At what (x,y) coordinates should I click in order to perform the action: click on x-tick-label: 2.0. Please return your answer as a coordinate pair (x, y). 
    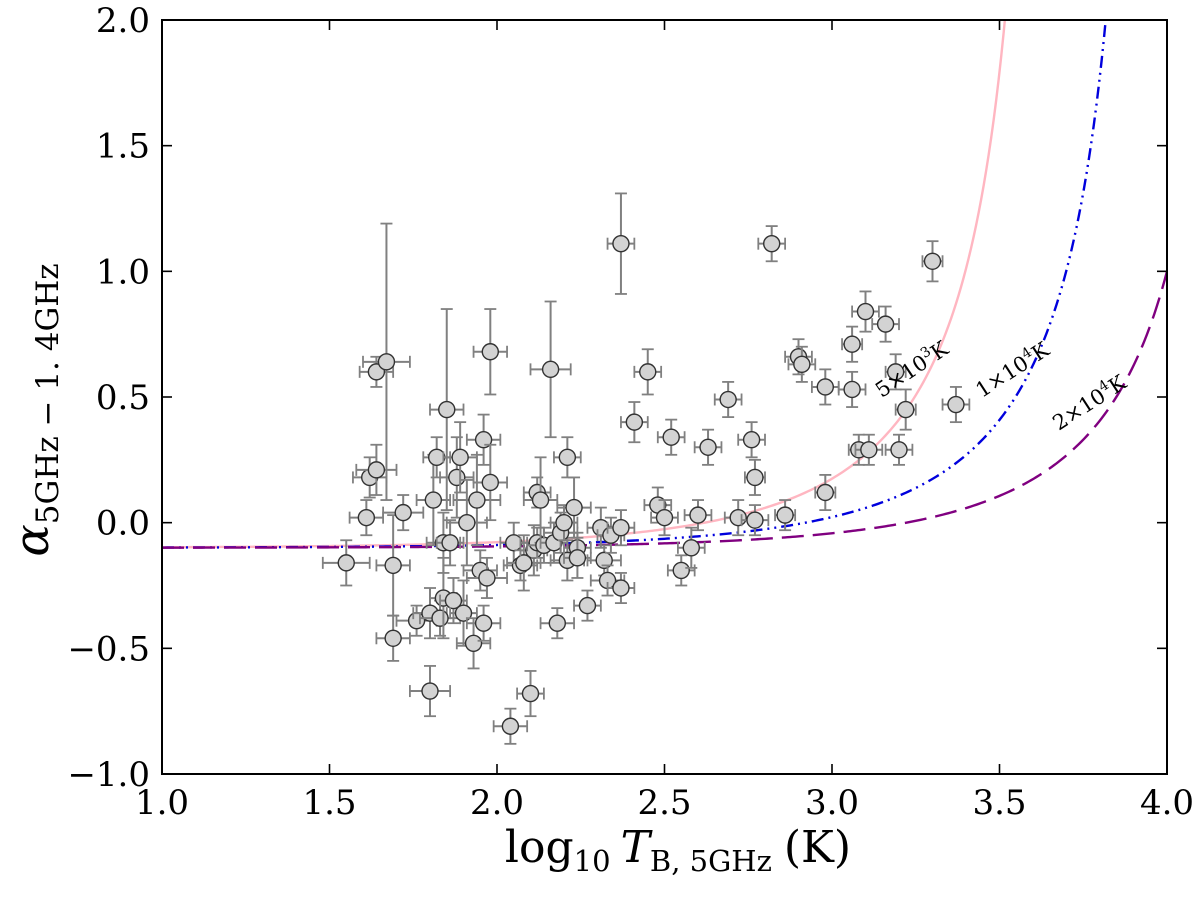
    Looking at the image, I should click on (497, 803).